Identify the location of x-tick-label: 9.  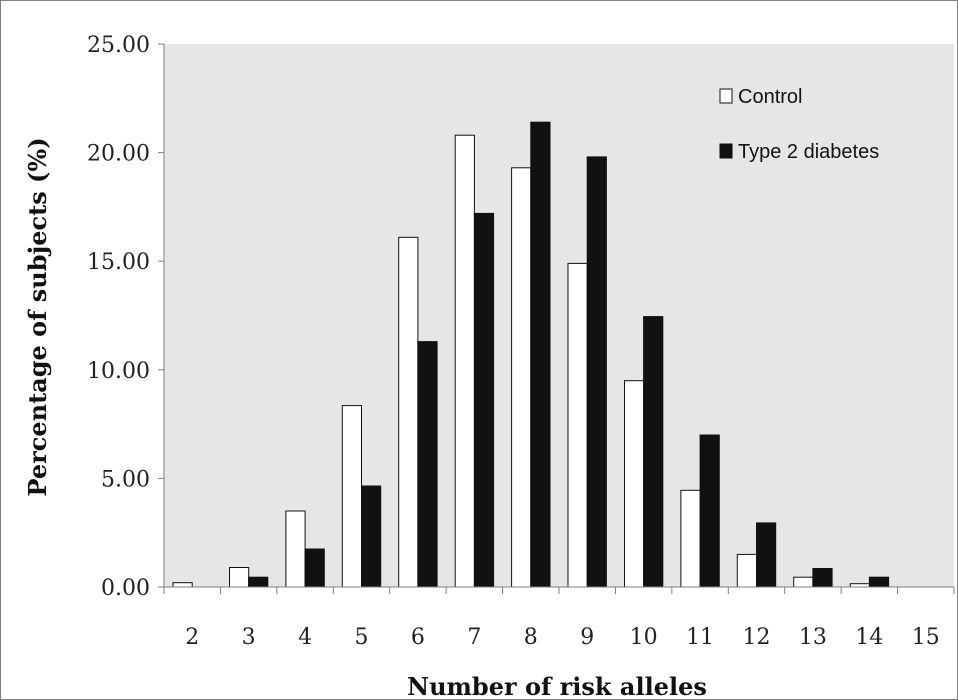
(587, 637).